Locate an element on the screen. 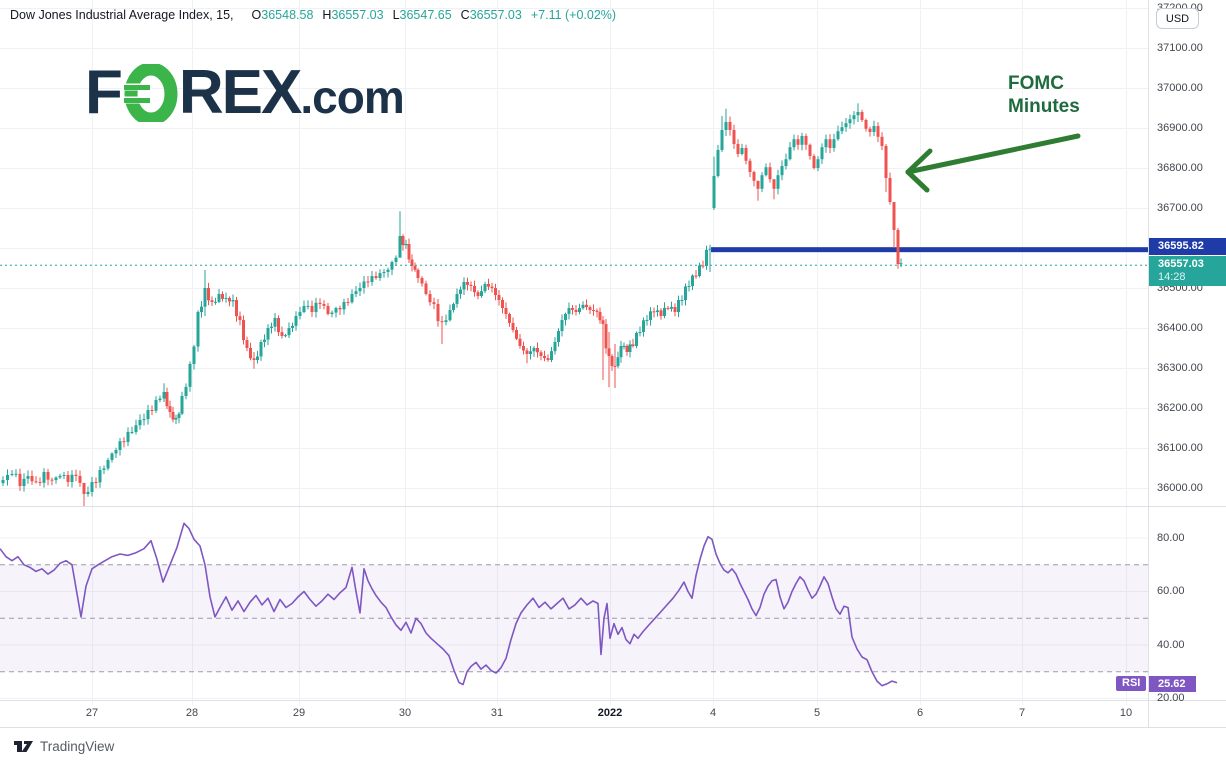 This screenshot has height=766, width=1226. current-price-badge: 36557.03 14:28 is located at coordinates (1187, 271).